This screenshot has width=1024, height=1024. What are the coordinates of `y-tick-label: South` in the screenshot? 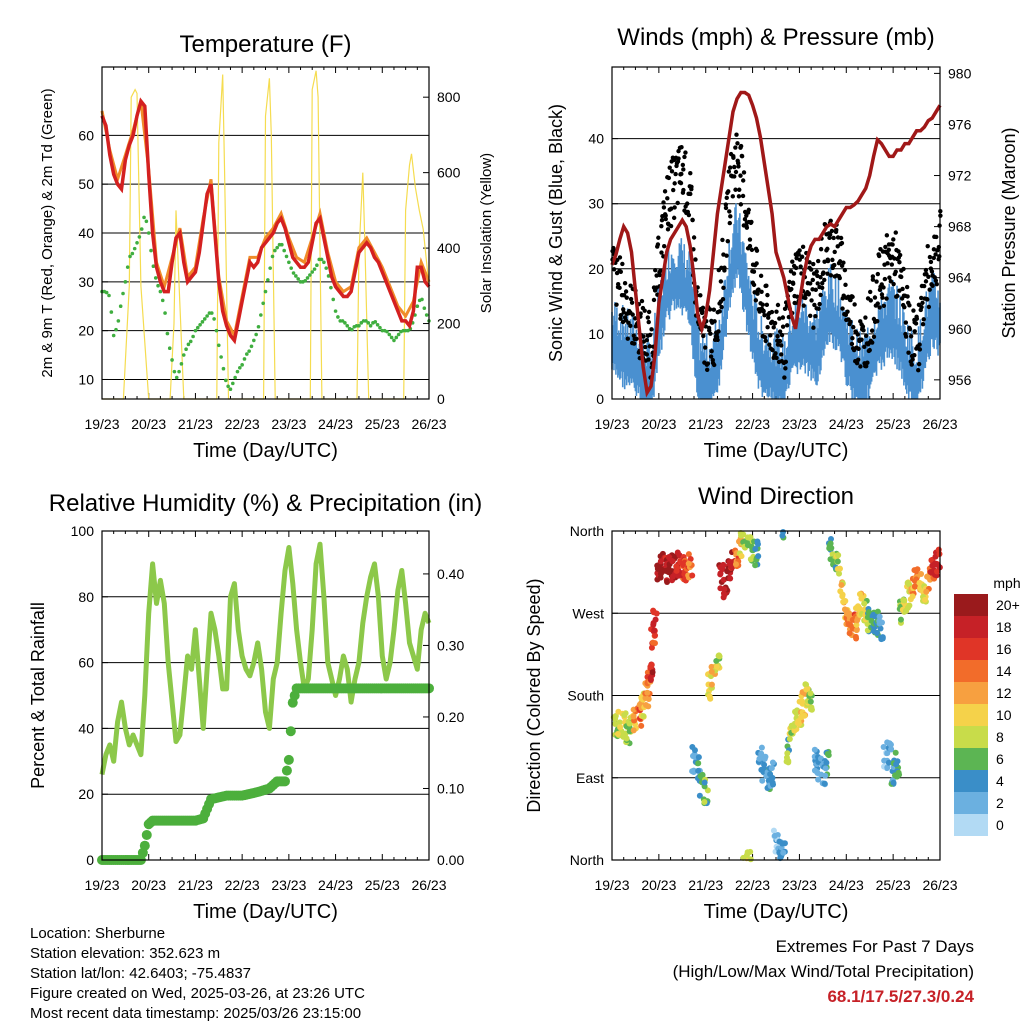 It's located at (585, 696).